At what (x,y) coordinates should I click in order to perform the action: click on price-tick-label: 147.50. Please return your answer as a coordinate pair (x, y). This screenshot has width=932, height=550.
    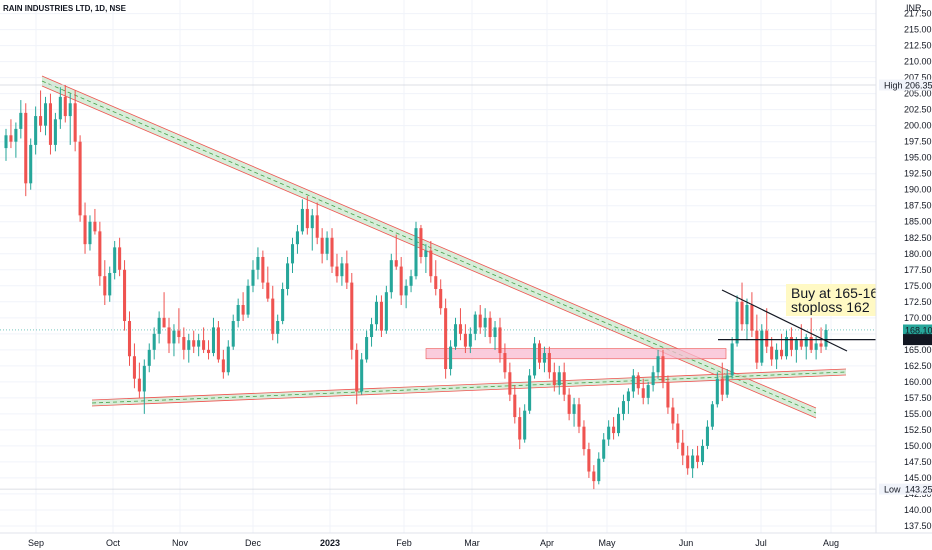
    Looking at the image, I should click on (918, 462).